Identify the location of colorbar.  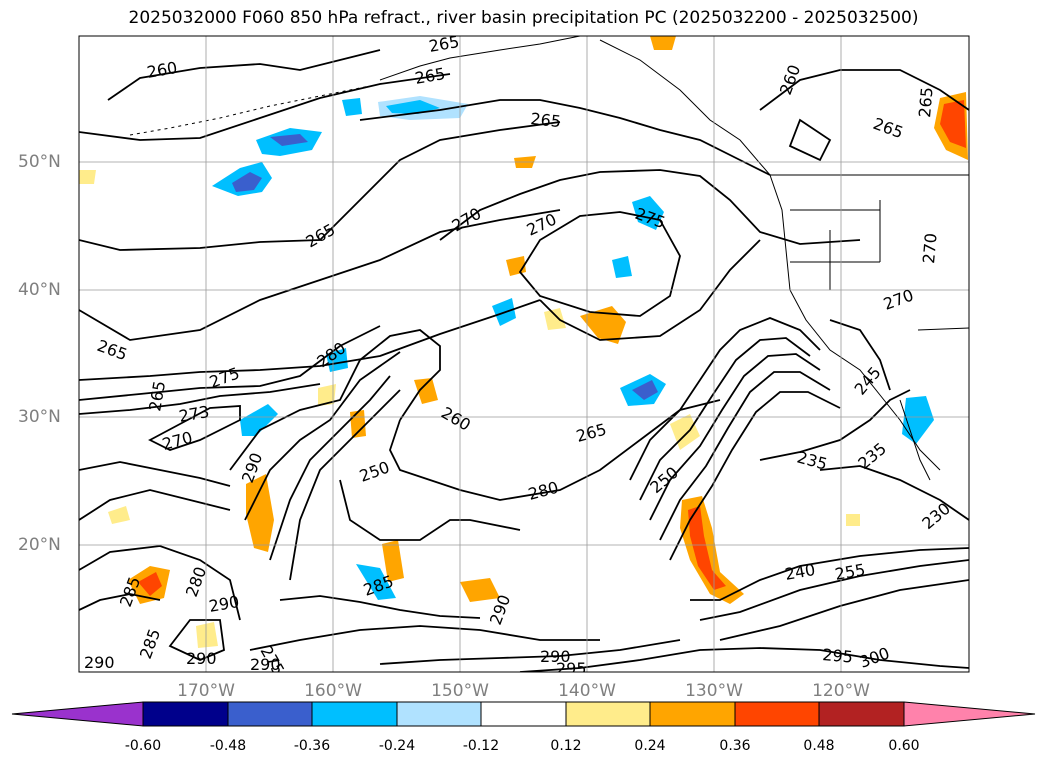
(523, 714).